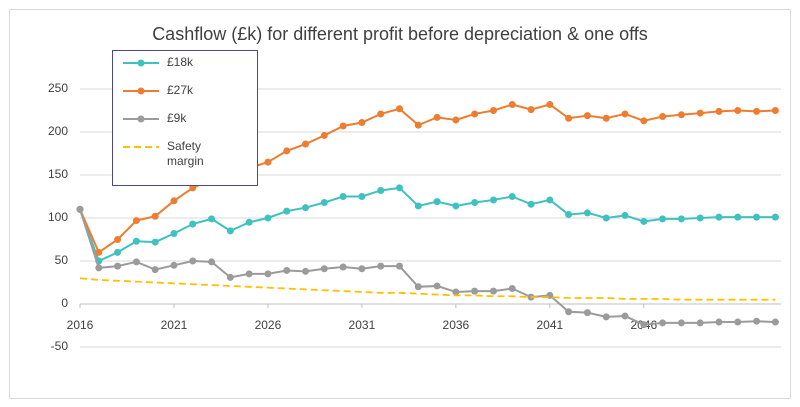  I want to click on legend-label: £9k, so click(177, 118).